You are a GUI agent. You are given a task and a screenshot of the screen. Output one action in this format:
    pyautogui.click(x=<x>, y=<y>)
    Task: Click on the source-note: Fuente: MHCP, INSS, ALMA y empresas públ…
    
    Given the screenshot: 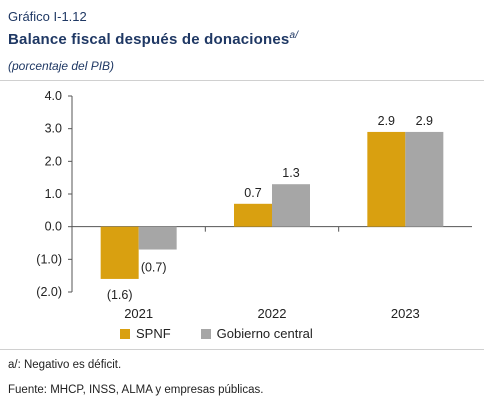 What is the action you would take?
    pyautogui.click(x=136, y=390)
    